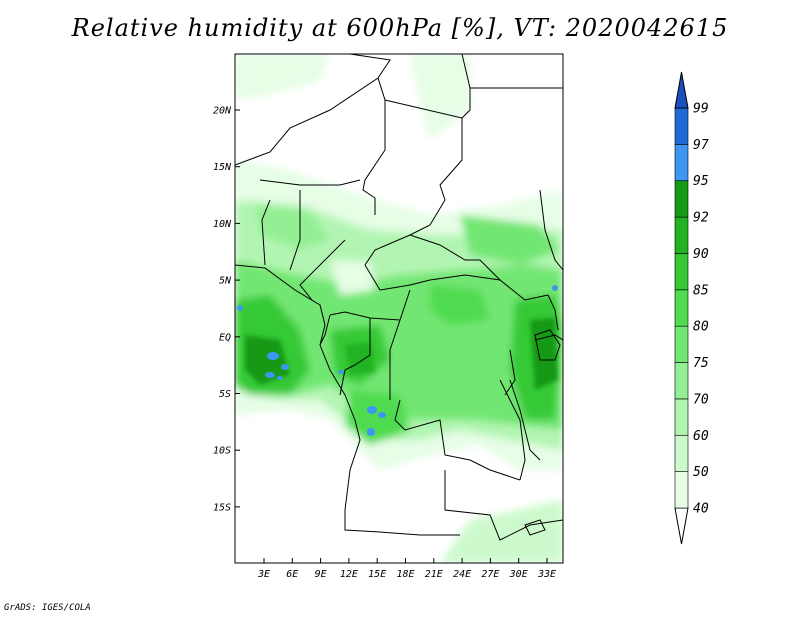  Describe the element at coordinates (222, 167) in the screenshot. I see `lat-tick-label: 15N` at that location.